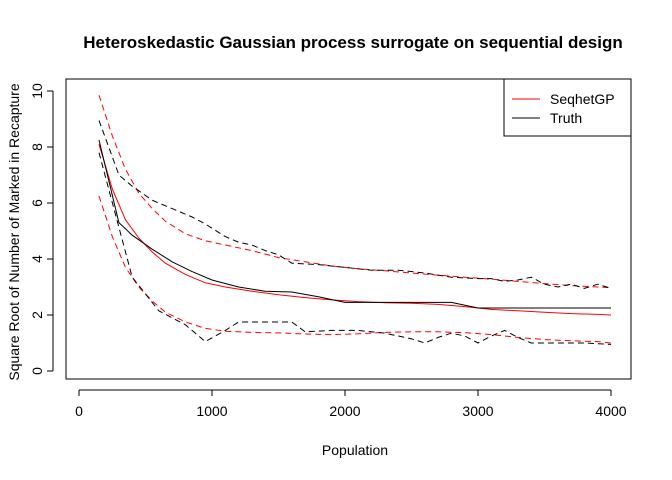 This screenshot has width=672, height=480. Describe the element at coordinates (344, 411) in the screenshot. I see `x-tick-label: 2000` at that location.